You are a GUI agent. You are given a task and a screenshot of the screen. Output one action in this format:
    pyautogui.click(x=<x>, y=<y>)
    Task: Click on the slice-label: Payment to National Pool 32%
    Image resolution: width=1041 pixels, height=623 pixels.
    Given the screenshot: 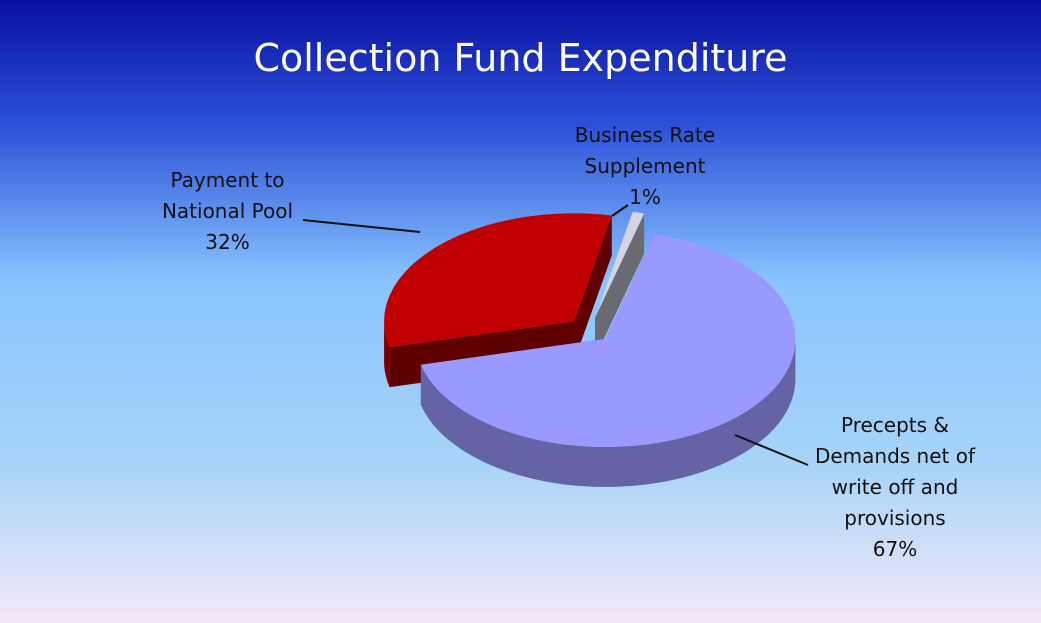 What is the action you would take?
    pyautogui.click(x=227, y=211)
    